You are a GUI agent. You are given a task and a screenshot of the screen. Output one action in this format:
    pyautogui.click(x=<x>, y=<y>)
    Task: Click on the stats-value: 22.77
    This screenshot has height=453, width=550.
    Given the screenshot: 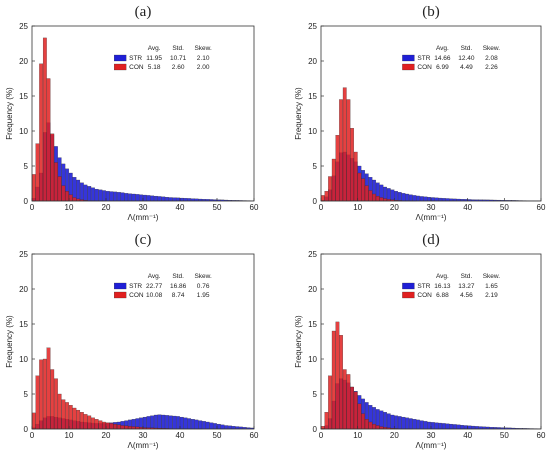 What is the action you would take?
    pyautogui.click(x=154, y=286)
    